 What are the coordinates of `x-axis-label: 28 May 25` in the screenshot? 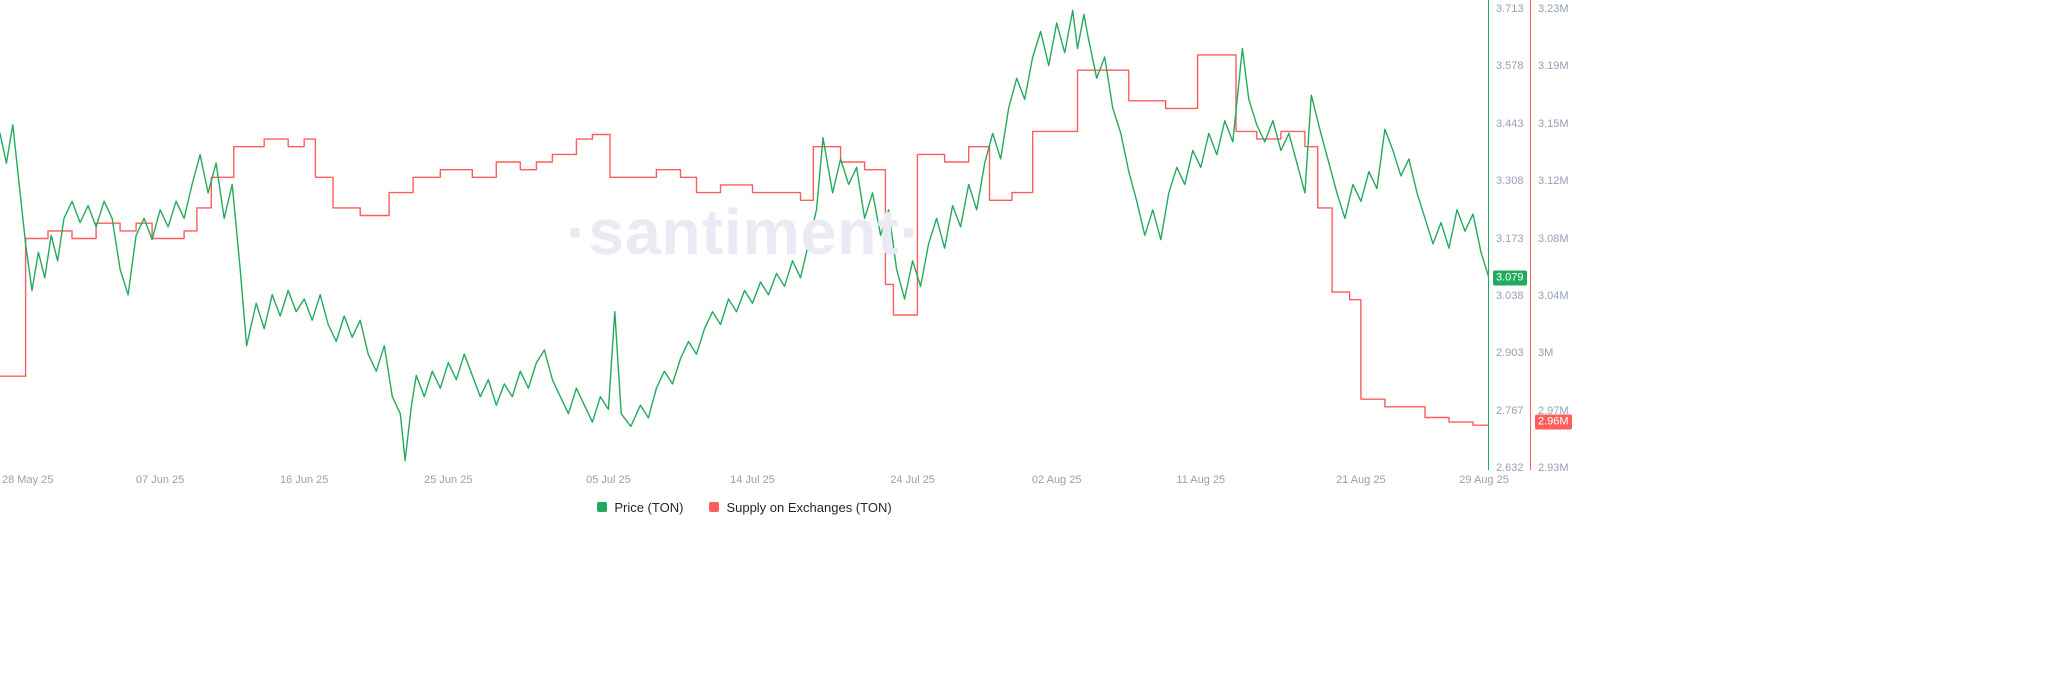 It's located at (28, 480).